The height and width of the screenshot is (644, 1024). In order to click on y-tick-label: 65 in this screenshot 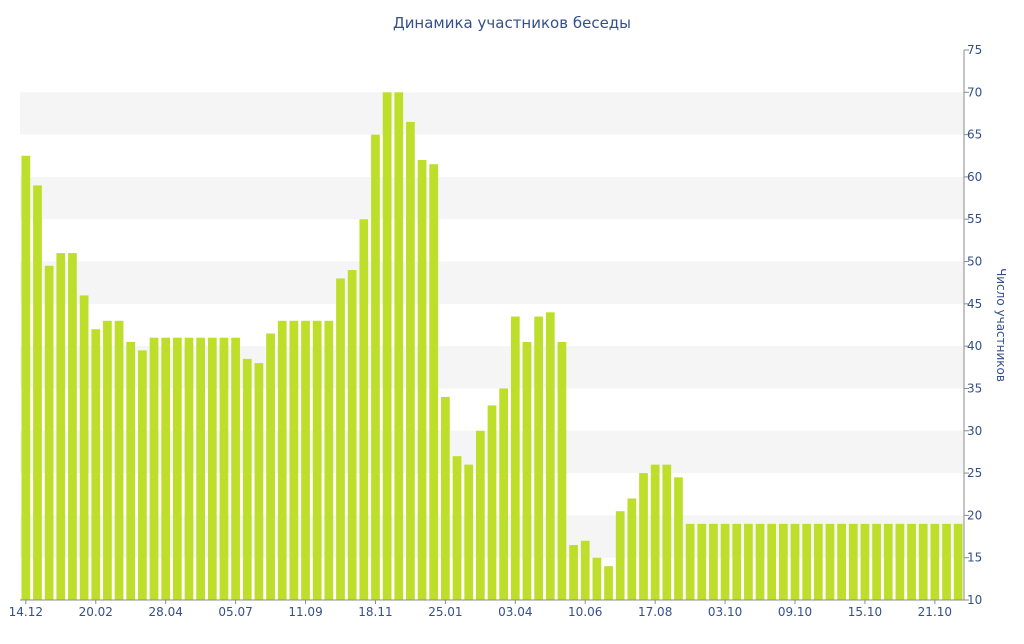, I will do `click(974, 135)`.